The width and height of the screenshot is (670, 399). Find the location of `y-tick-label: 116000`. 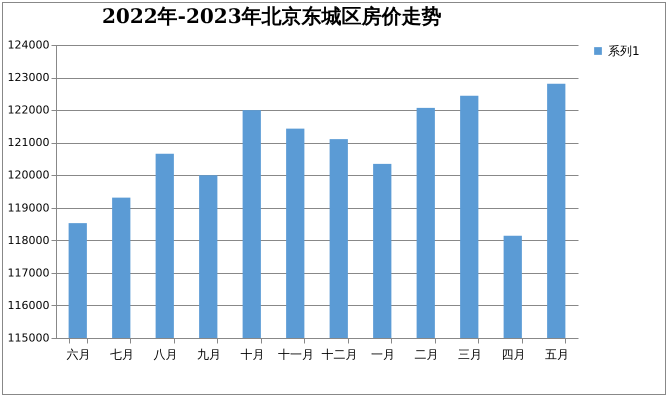

y-tick-label: 116000 is located at coordinates (29, 305).